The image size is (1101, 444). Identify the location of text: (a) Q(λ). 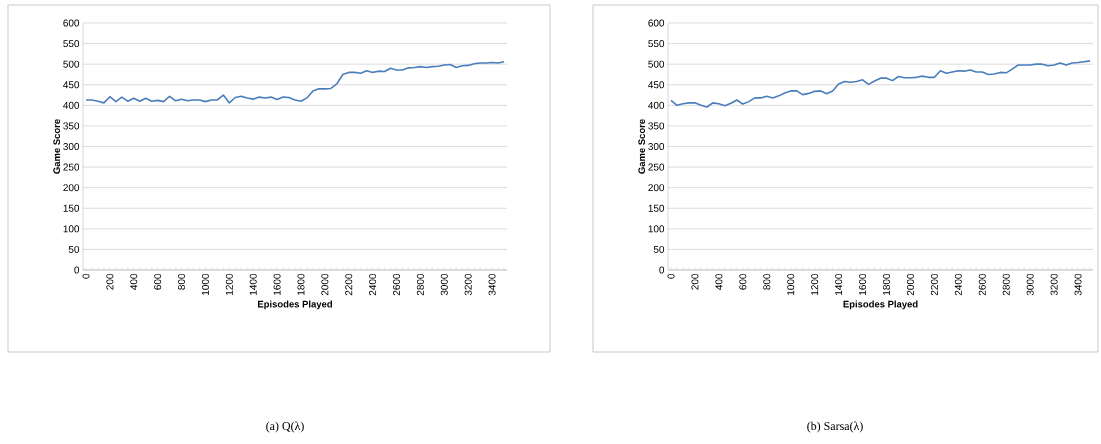
(285, 427).